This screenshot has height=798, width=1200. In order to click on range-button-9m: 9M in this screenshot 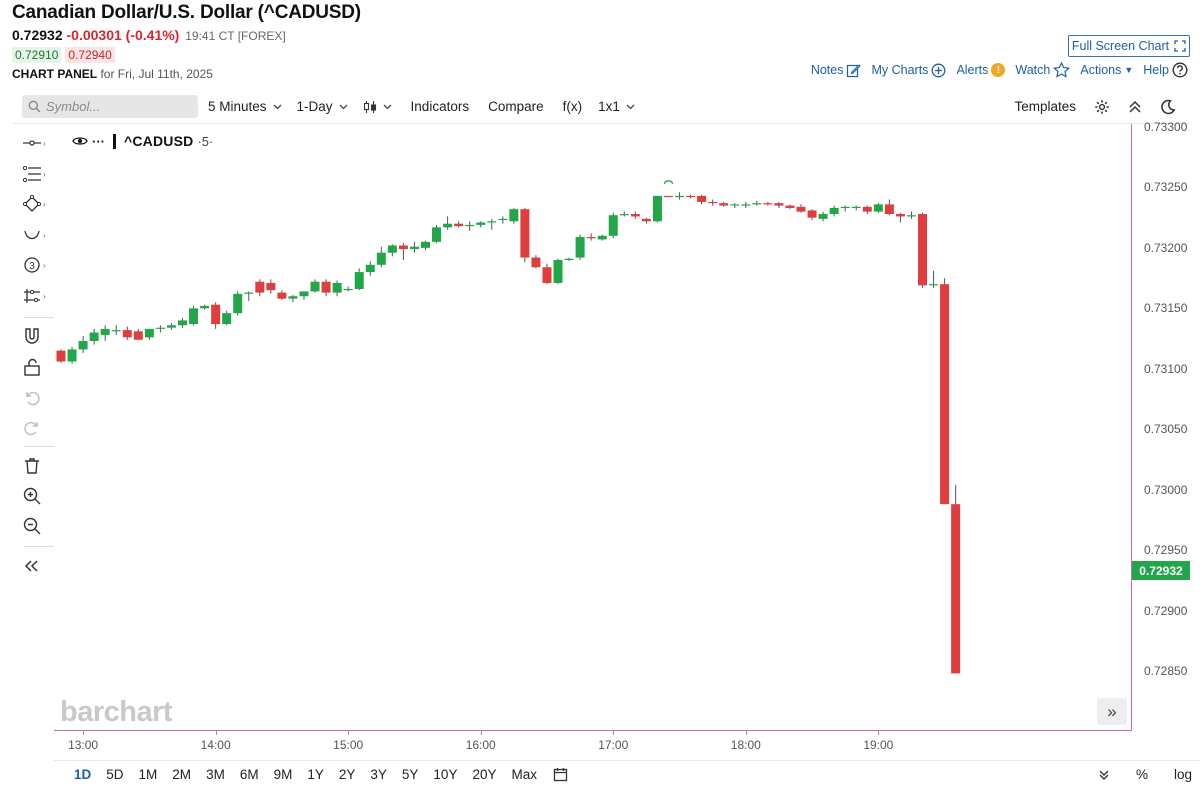, I will do `click(283, 774)`.